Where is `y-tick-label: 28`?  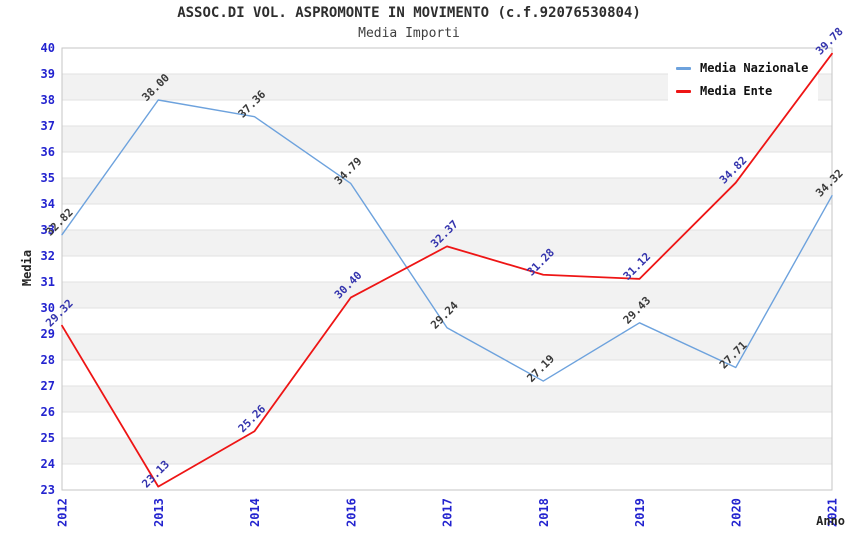 y-tick-label: 28 is located at coordinates (48, 360).